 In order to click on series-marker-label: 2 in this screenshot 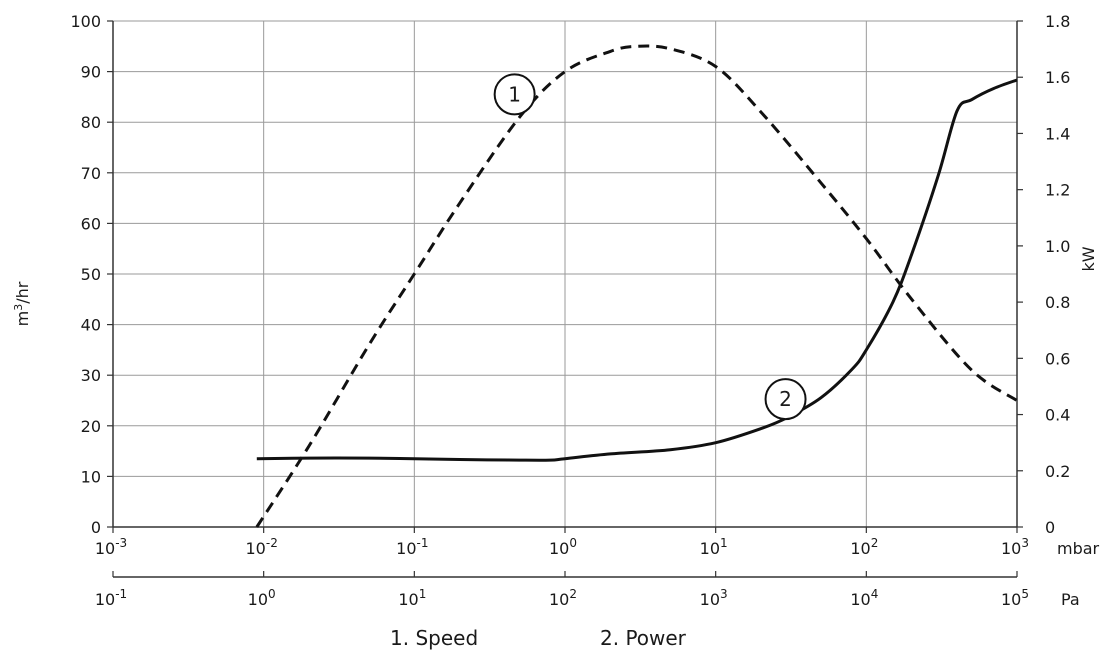, I will do `click(785, 399)`.